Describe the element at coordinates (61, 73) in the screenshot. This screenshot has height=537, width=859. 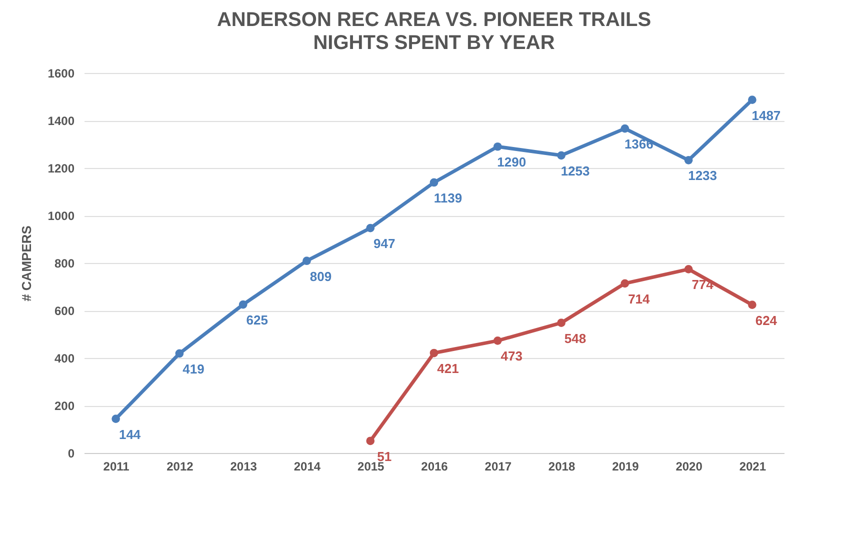
I see `y-tick-label: 1600` at that location.